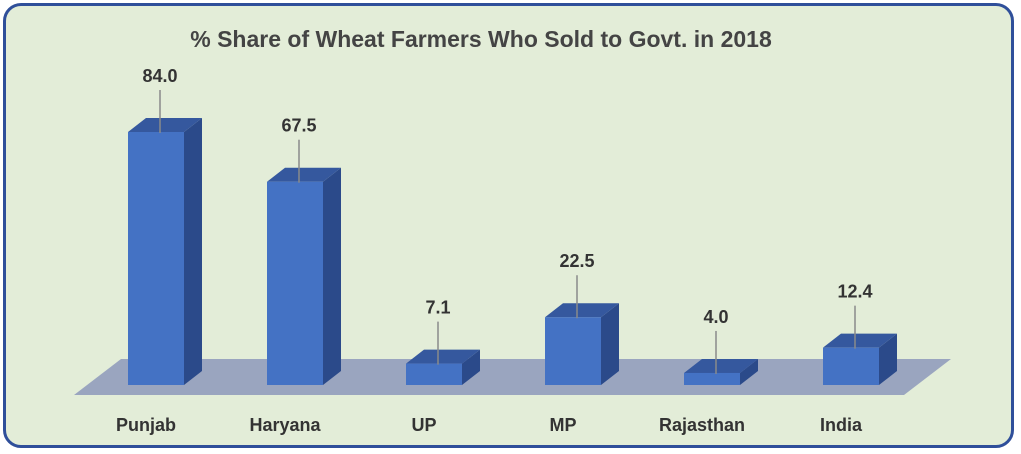 The image size is (1021, 454). Describe the element at coordinates (702, 425) in the screenshot. I see `category-label: Rajasthan` at that location.